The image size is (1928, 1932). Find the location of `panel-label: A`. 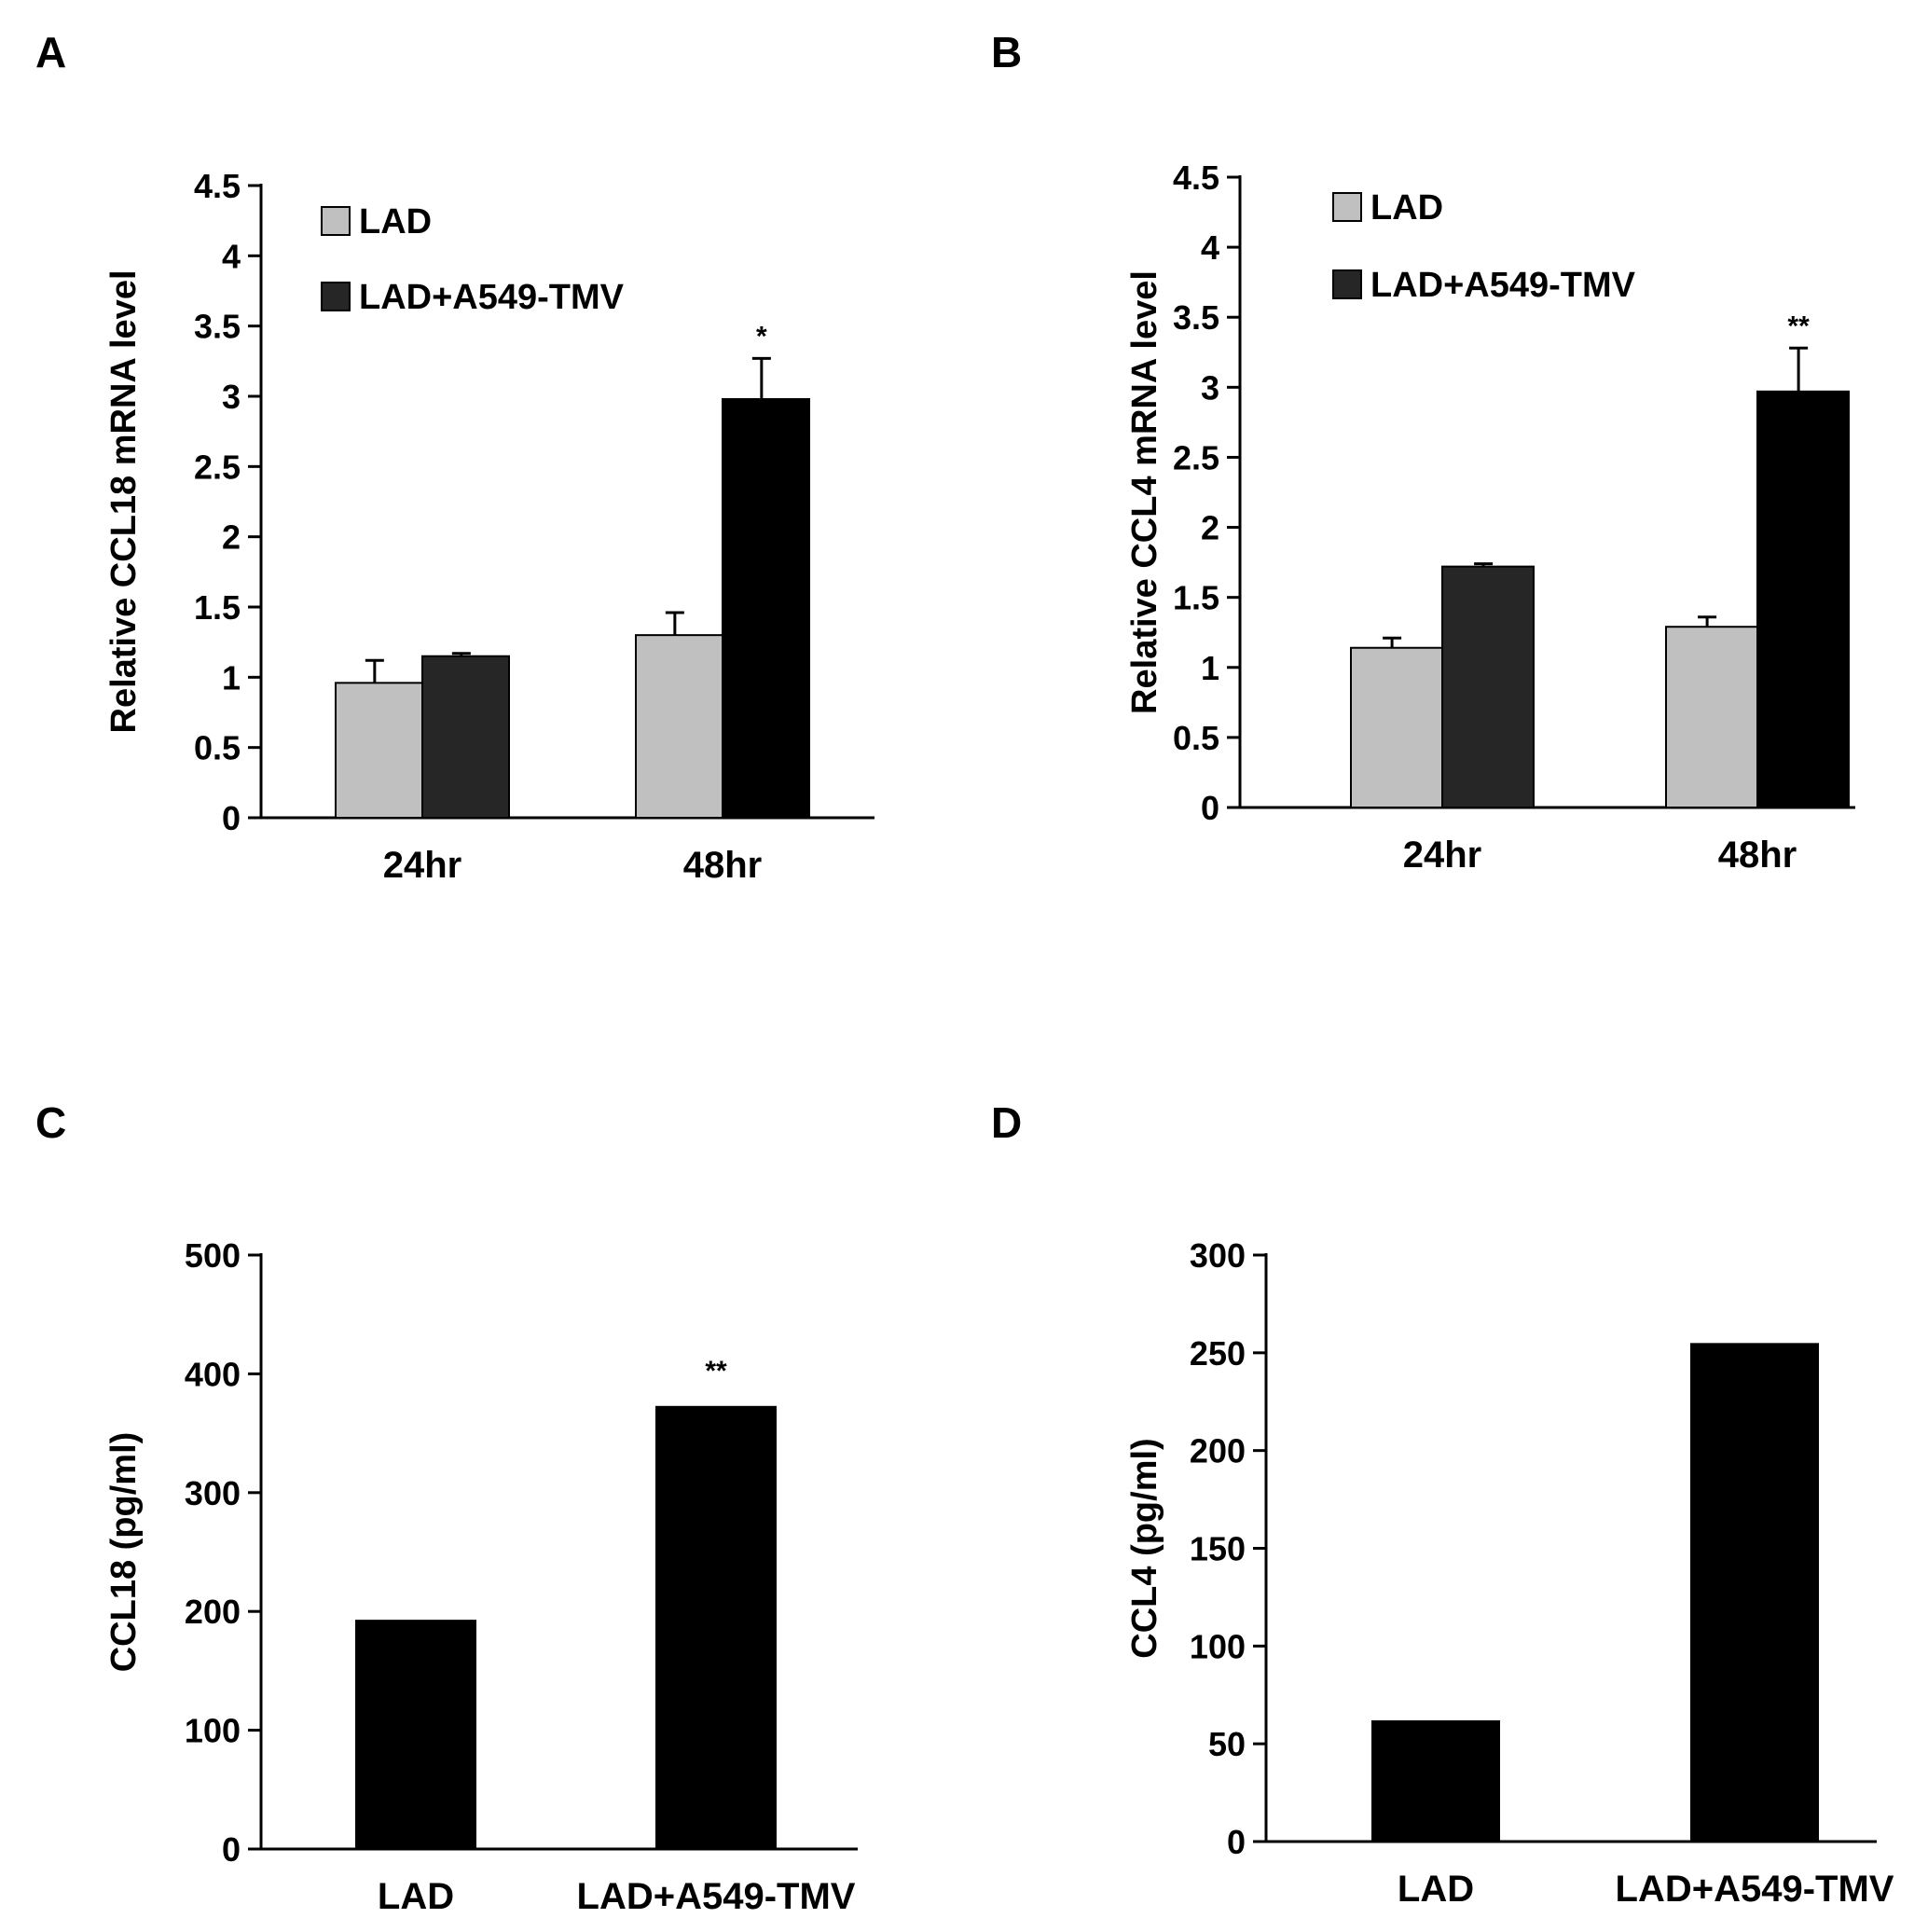

panel-label: A is located at coordinates (50, 52).